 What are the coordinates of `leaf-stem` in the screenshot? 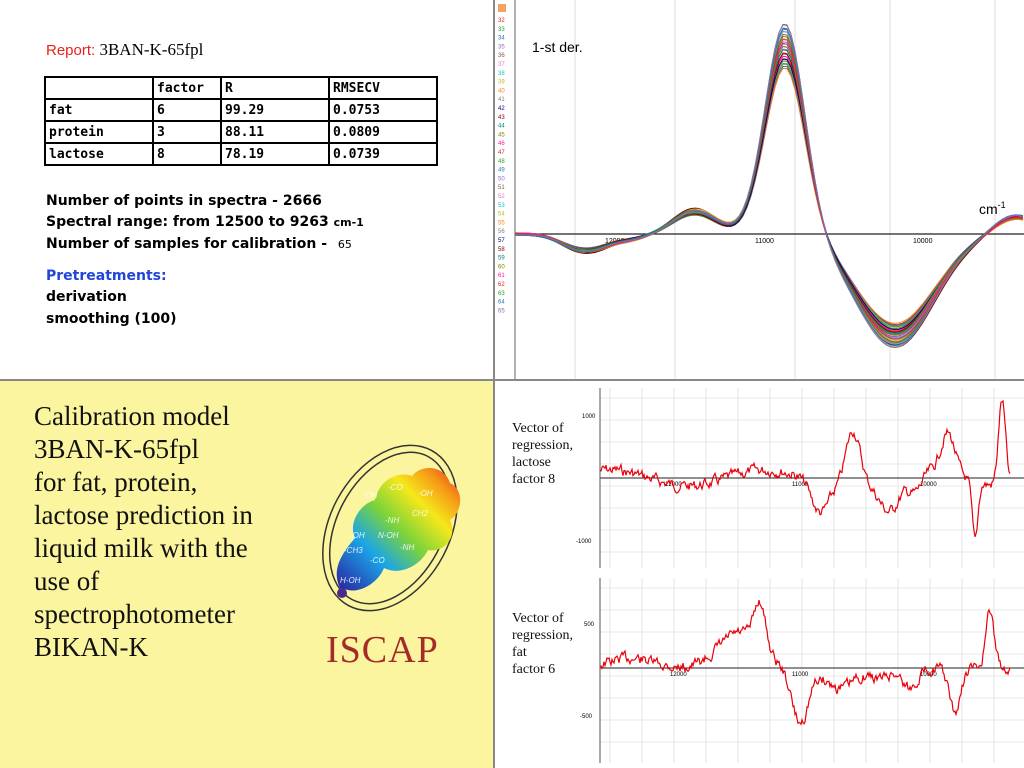 It's located at (342, 593).